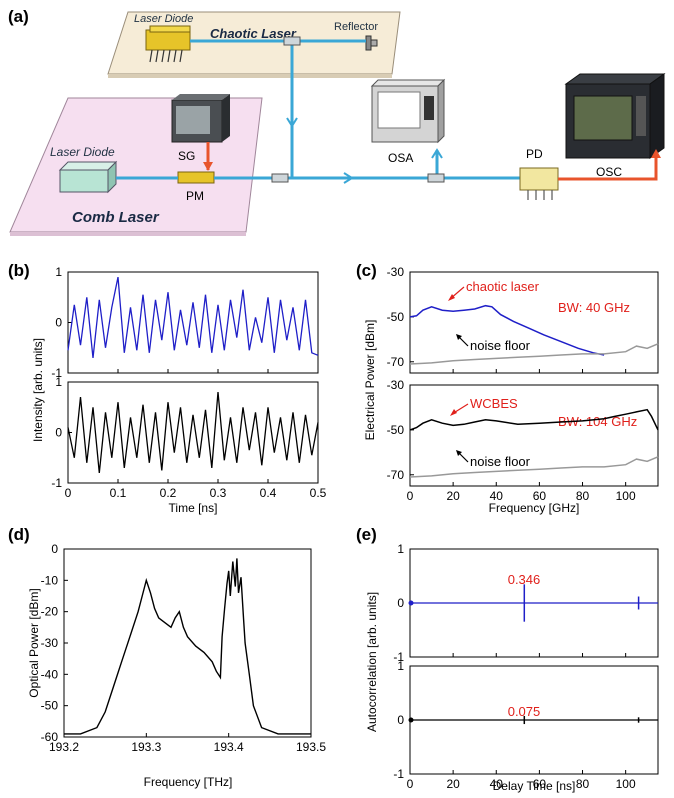  I want to click on chart-c-top-ytick-label: -30, so click(396, 272).